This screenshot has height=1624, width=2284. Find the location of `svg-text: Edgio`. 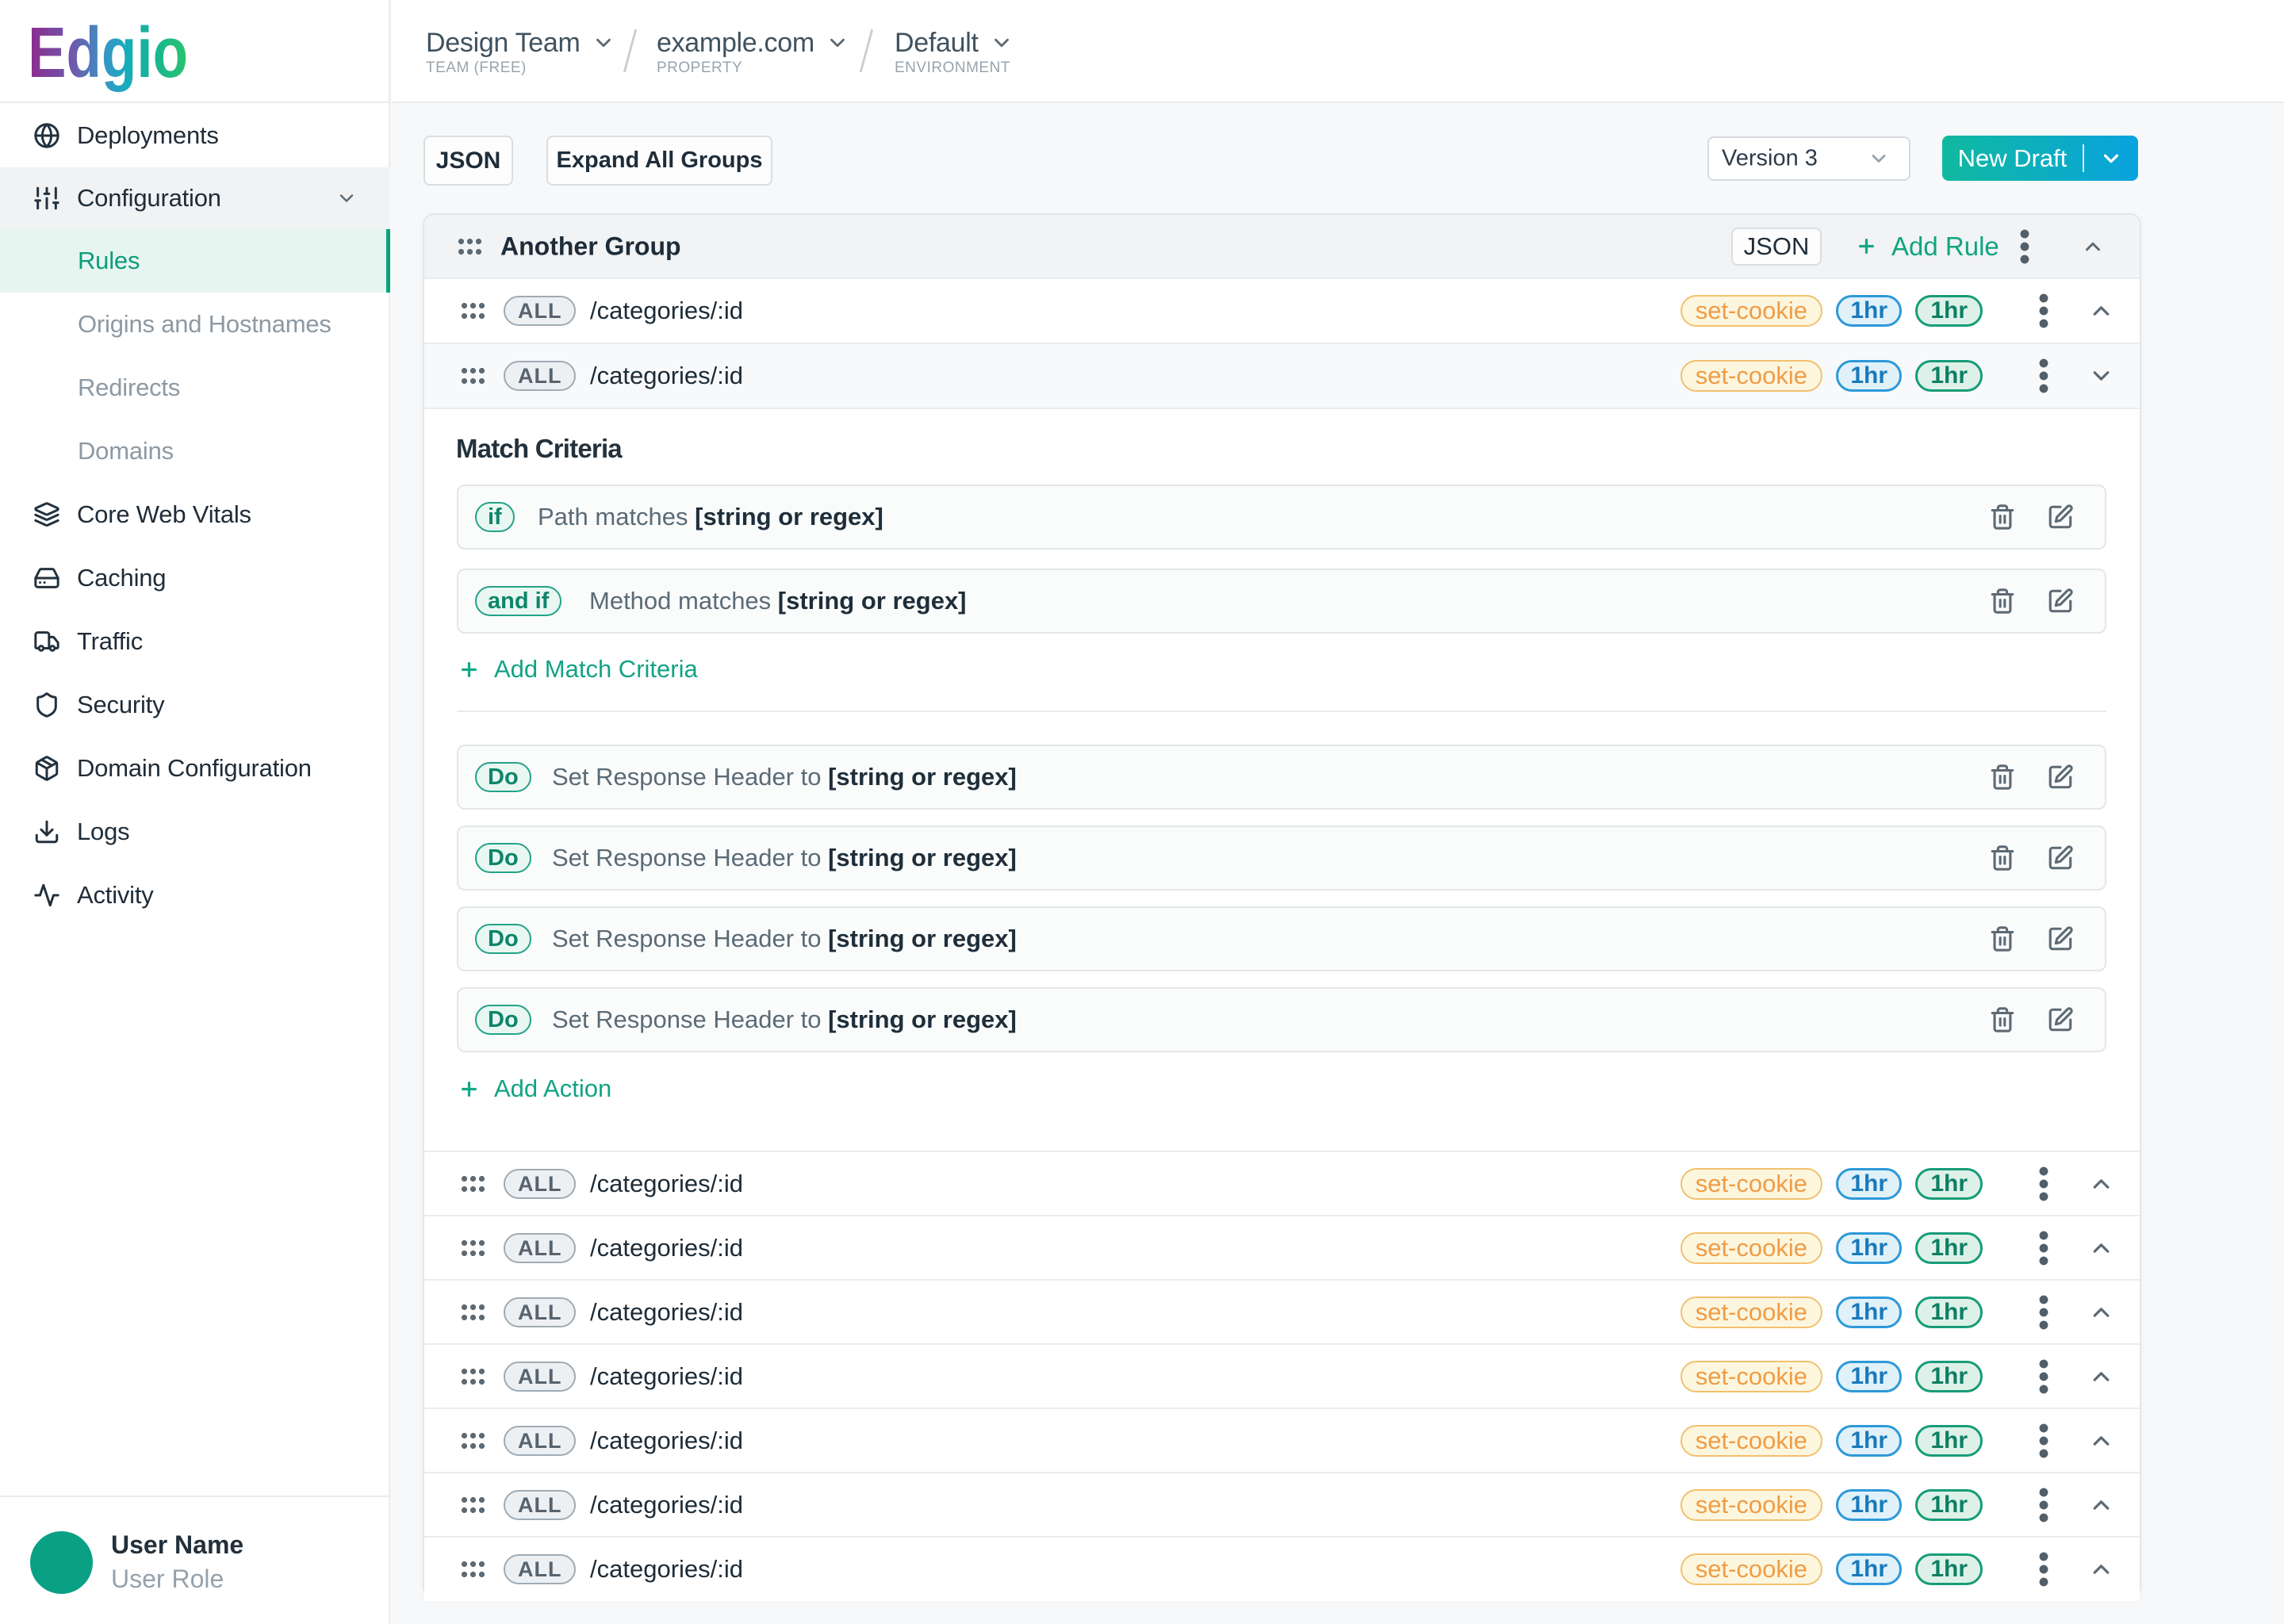

svg-text: Edgio is located at coordinates (110, 57).